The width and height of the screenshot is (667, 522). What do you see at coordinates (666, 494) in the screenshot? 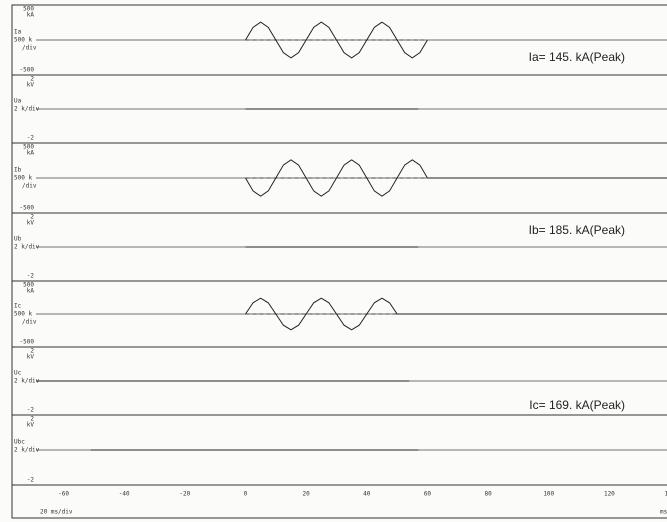
I see `x-tick-label: 140` at bounding box center [666, 494].